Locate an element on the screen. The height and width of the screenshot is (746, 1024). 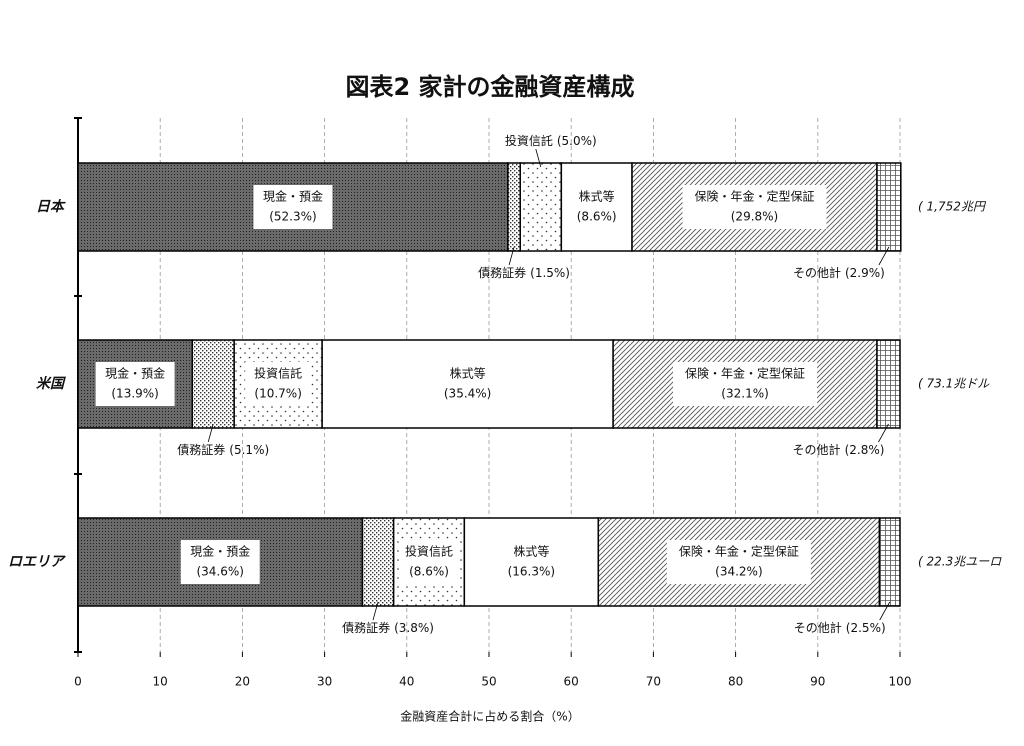
x-tick-label: 70 is located at coordinates (653, 682).